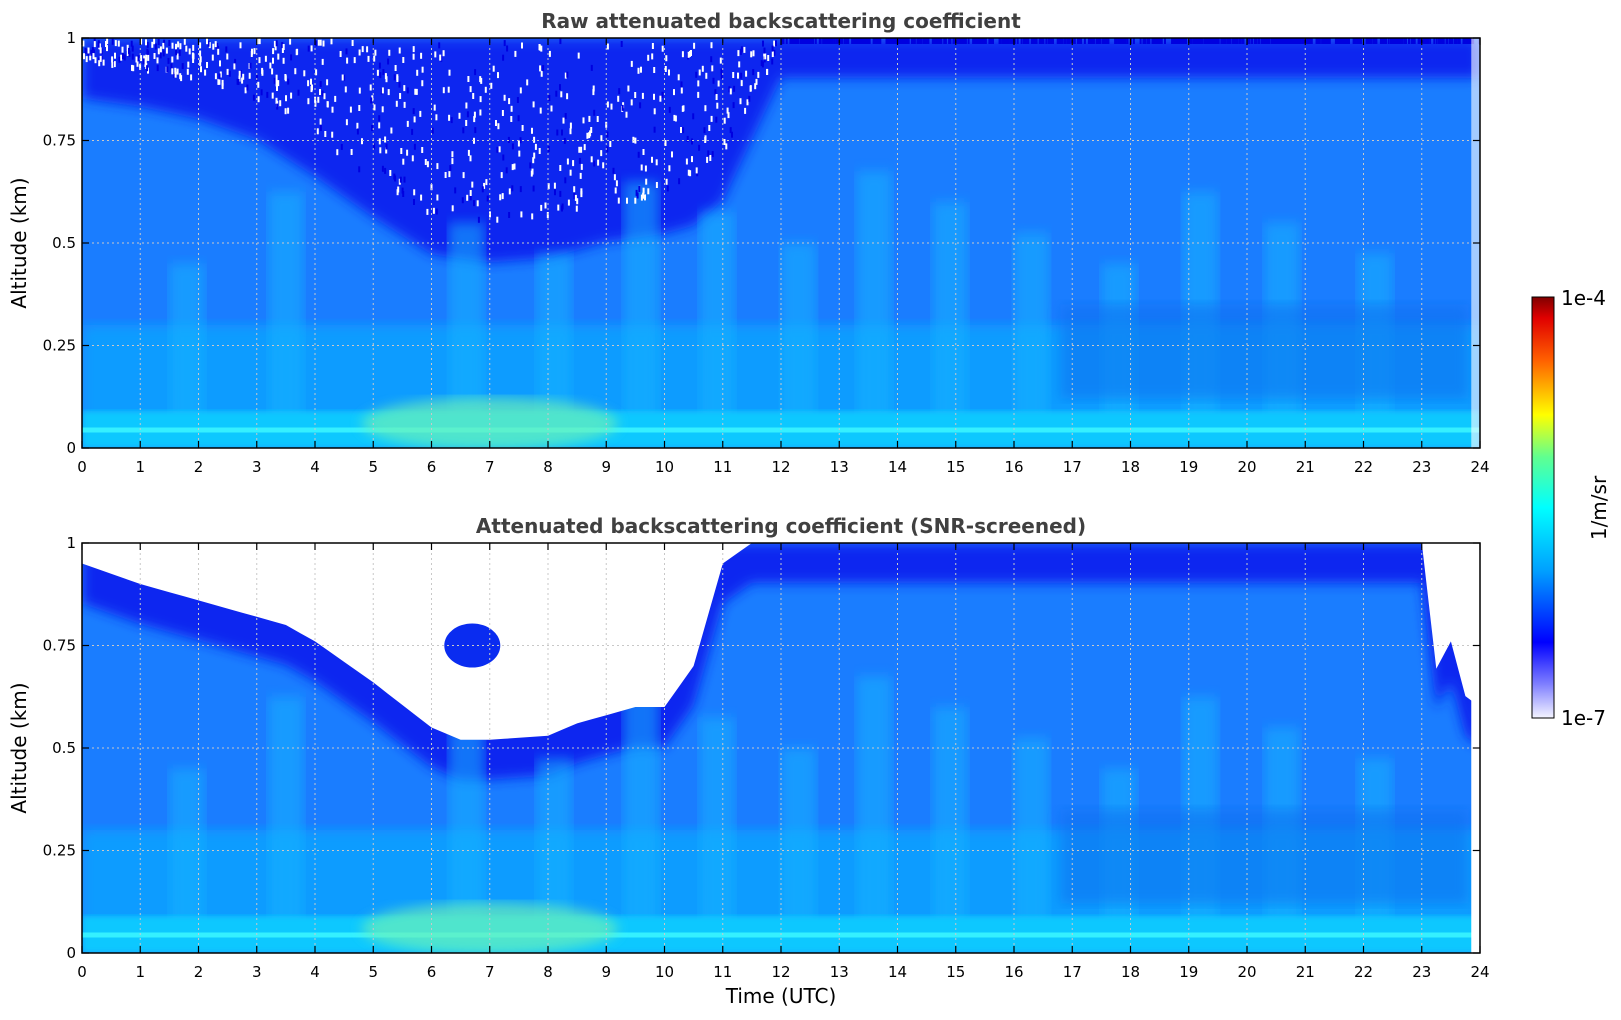 Image resolution: width=1621 pixels, height=1020 pixels. I want to click on colorbar-max-label: 1e-4, so click(1583, 298).